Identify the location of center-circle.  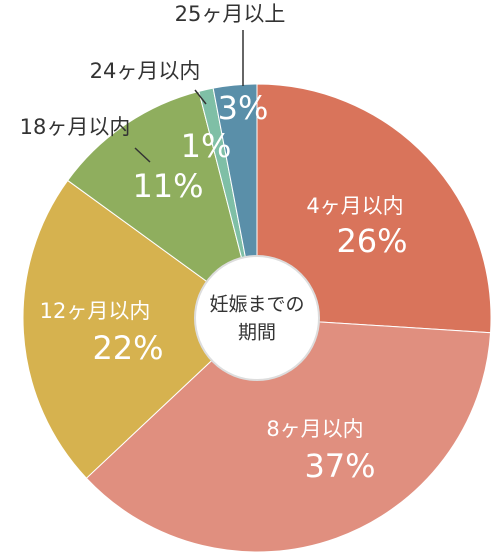
(257, 318).